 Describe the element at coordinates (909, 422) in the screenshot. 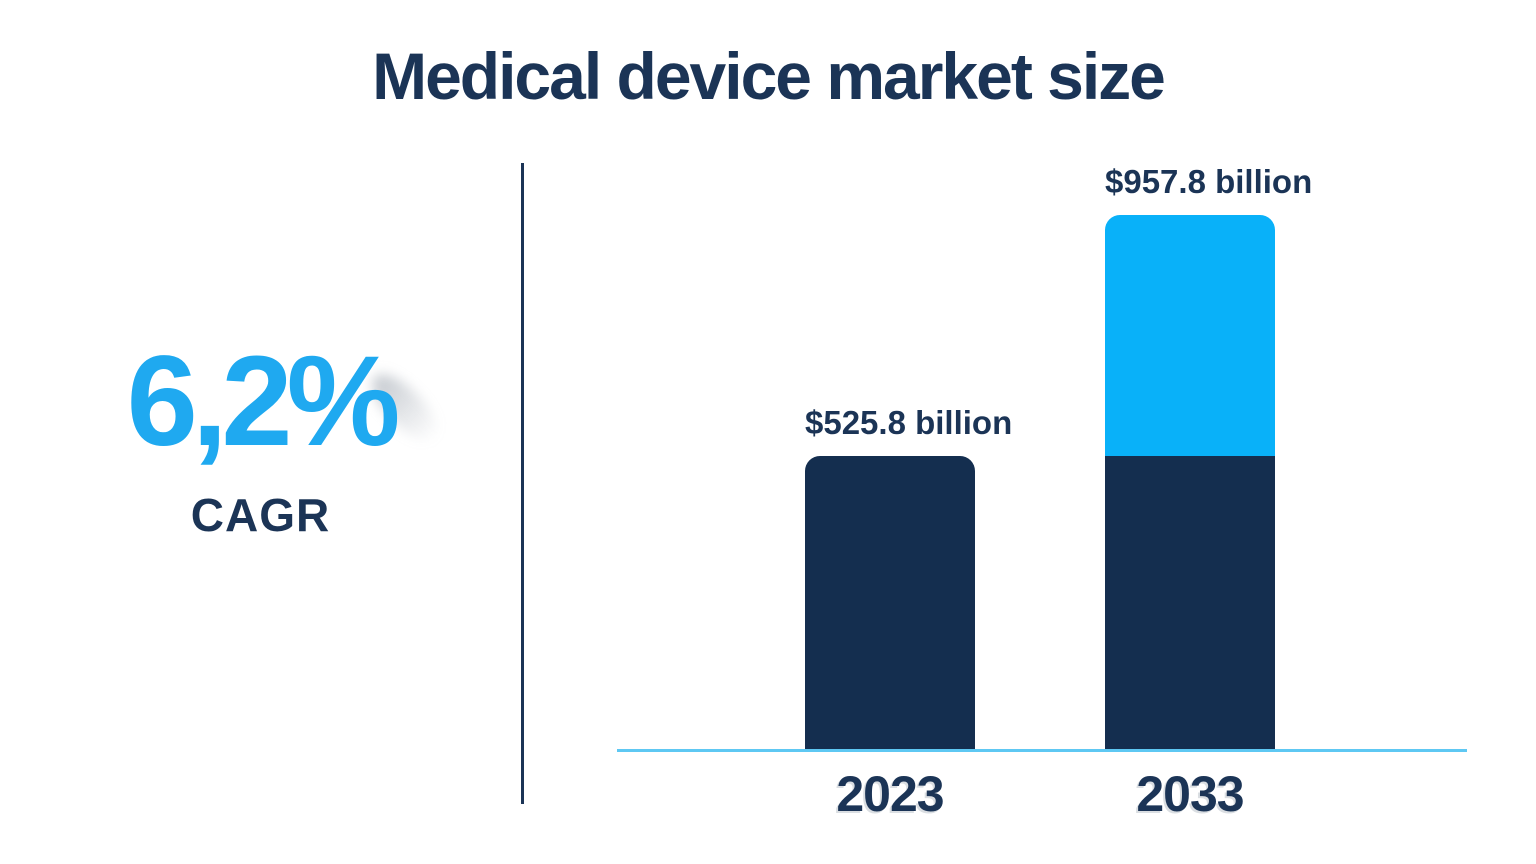

I see `value-label-2023: $525.8 billion` at that location.